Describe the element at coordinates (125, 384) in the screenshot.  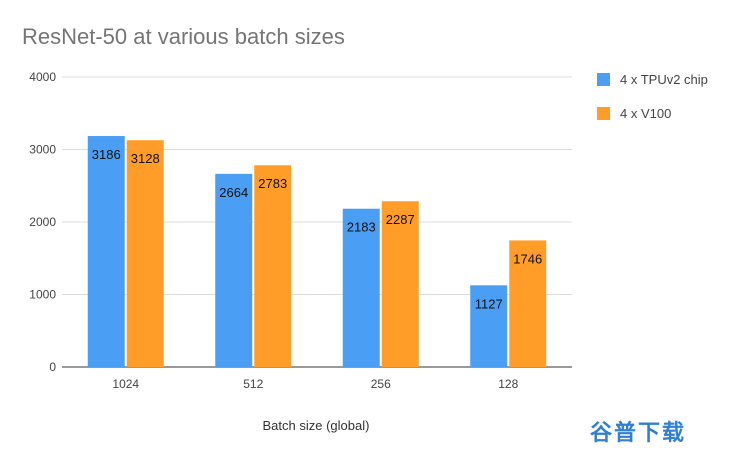
I see `x-tick-label: 1024` at that location.